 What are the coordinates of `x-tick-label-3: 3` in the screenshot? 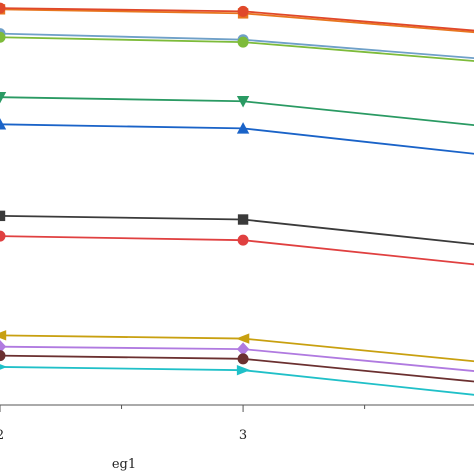 It's located at (243, 435).